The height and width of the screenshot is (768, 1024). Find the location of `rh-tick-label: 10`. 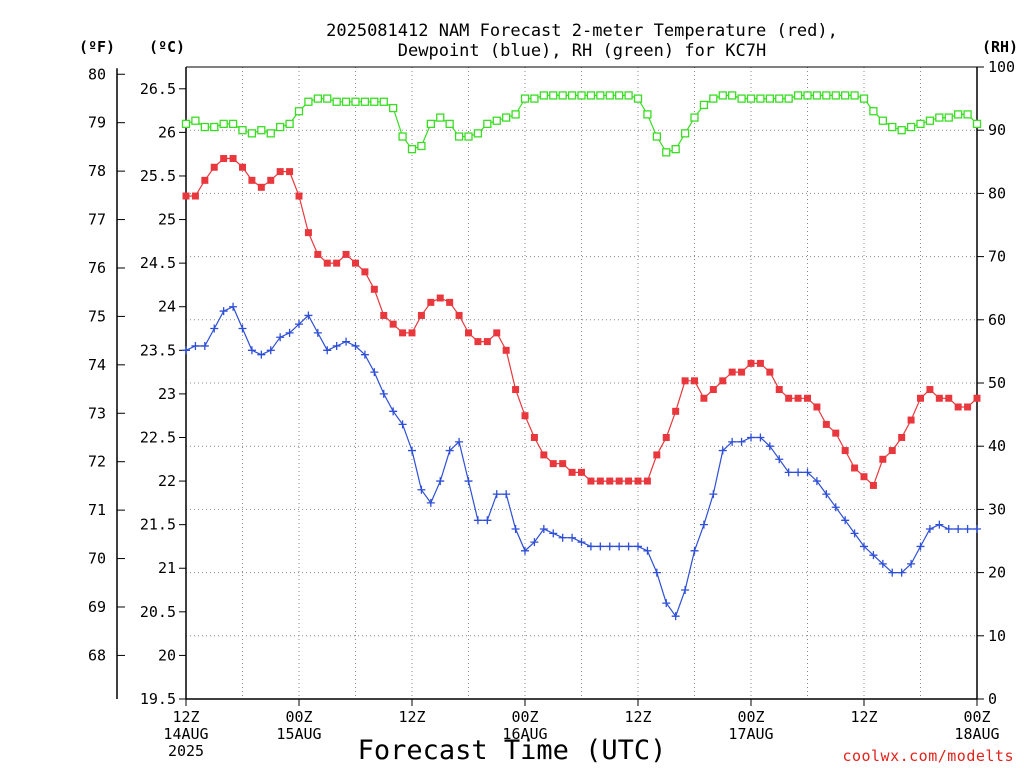

rh-tick-label: 10 is located at coordinates (997, 636).